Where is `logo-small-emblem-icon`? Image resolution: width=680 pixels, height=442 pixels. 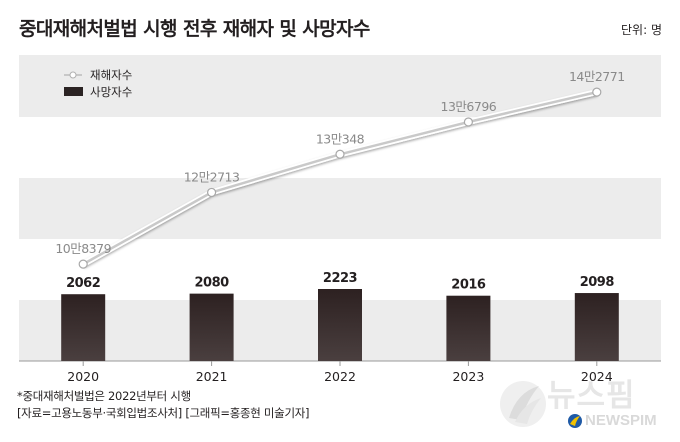 logo-small-emblem-icon is located at coordinates (575, 421).